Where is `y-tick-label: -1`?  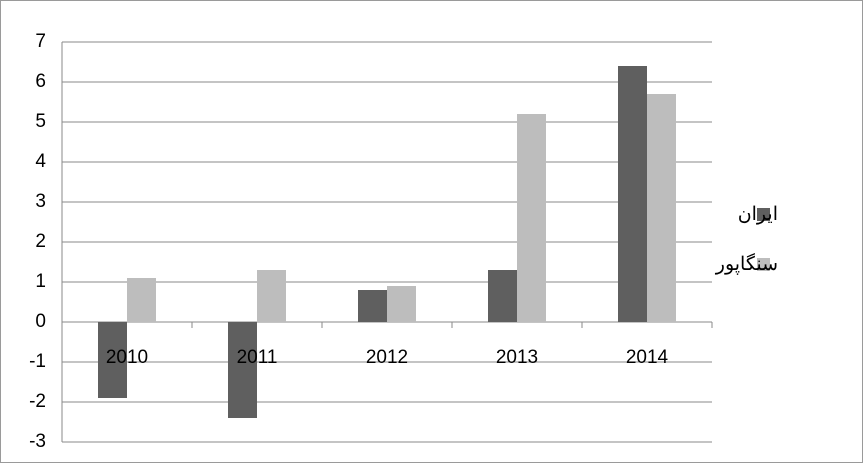 y-tick-label: -1 is located at coordinates (37, 361).